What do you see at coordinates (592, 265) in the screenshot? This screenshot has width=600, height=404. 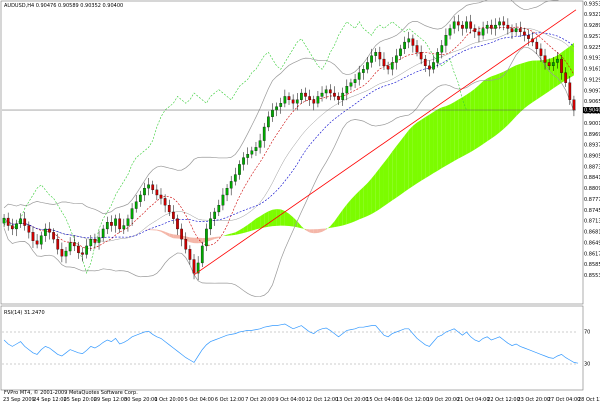 I see `price-tick-label: 0.85850` at bounding box center [592, 265].